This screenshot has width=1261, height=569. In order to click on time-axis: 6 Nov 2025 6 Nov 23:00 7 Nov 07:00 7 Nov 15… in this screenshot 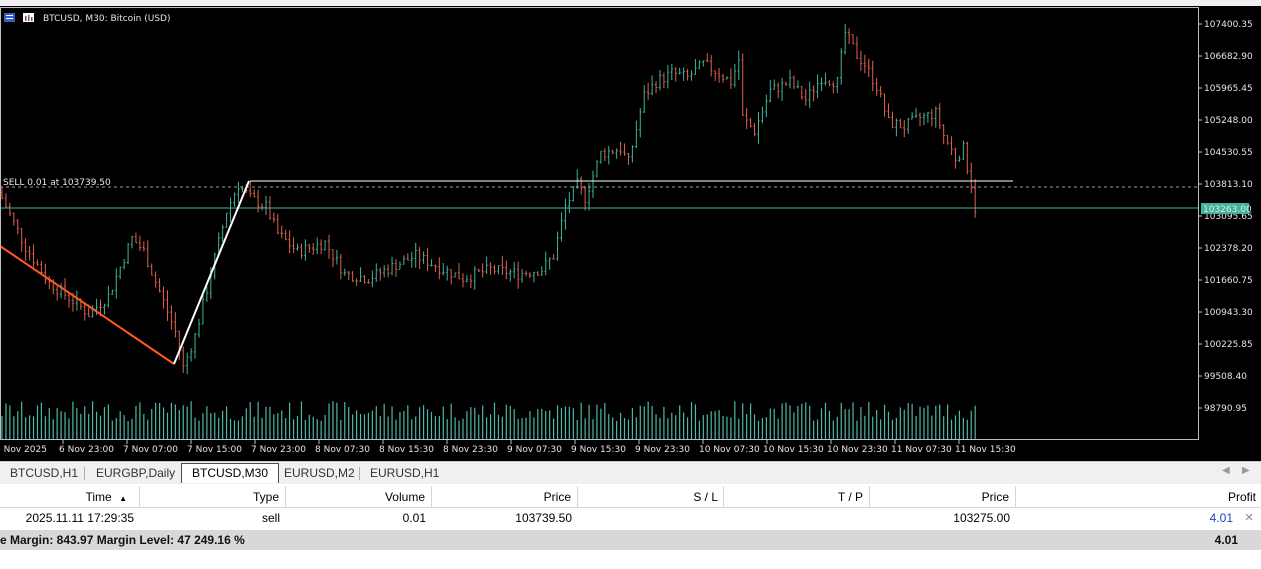, I will do `click(508, 447)`.